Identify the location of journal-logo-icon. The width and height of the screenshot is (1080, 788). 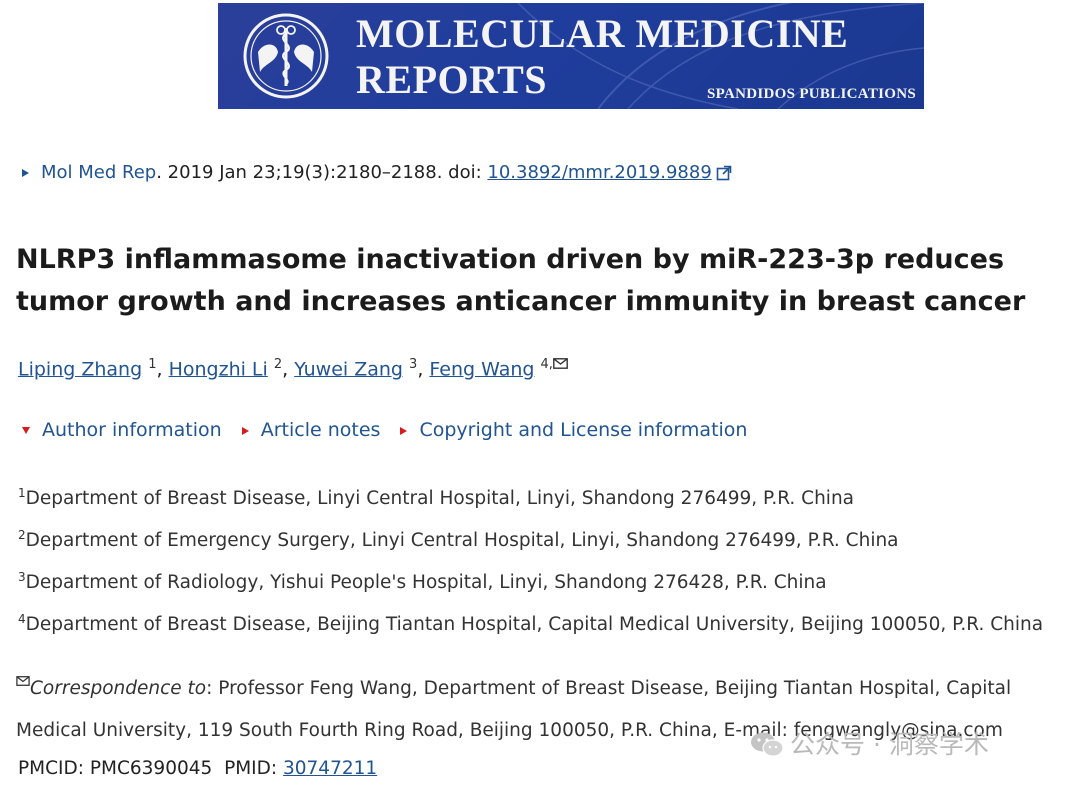
(286, 56).